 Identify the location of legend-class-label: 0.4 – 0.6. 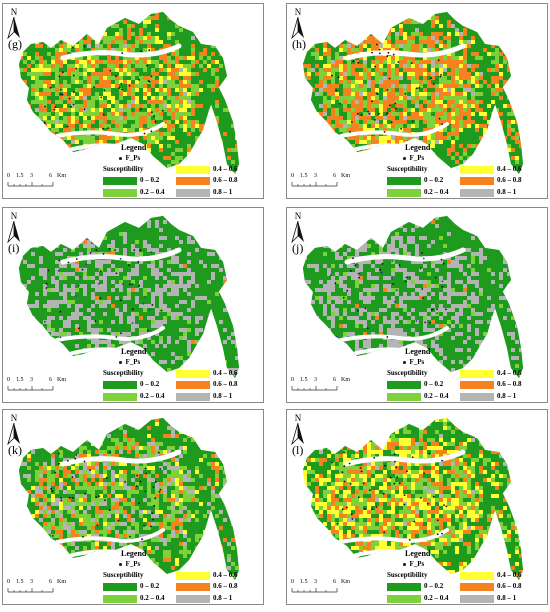
(509, 169).